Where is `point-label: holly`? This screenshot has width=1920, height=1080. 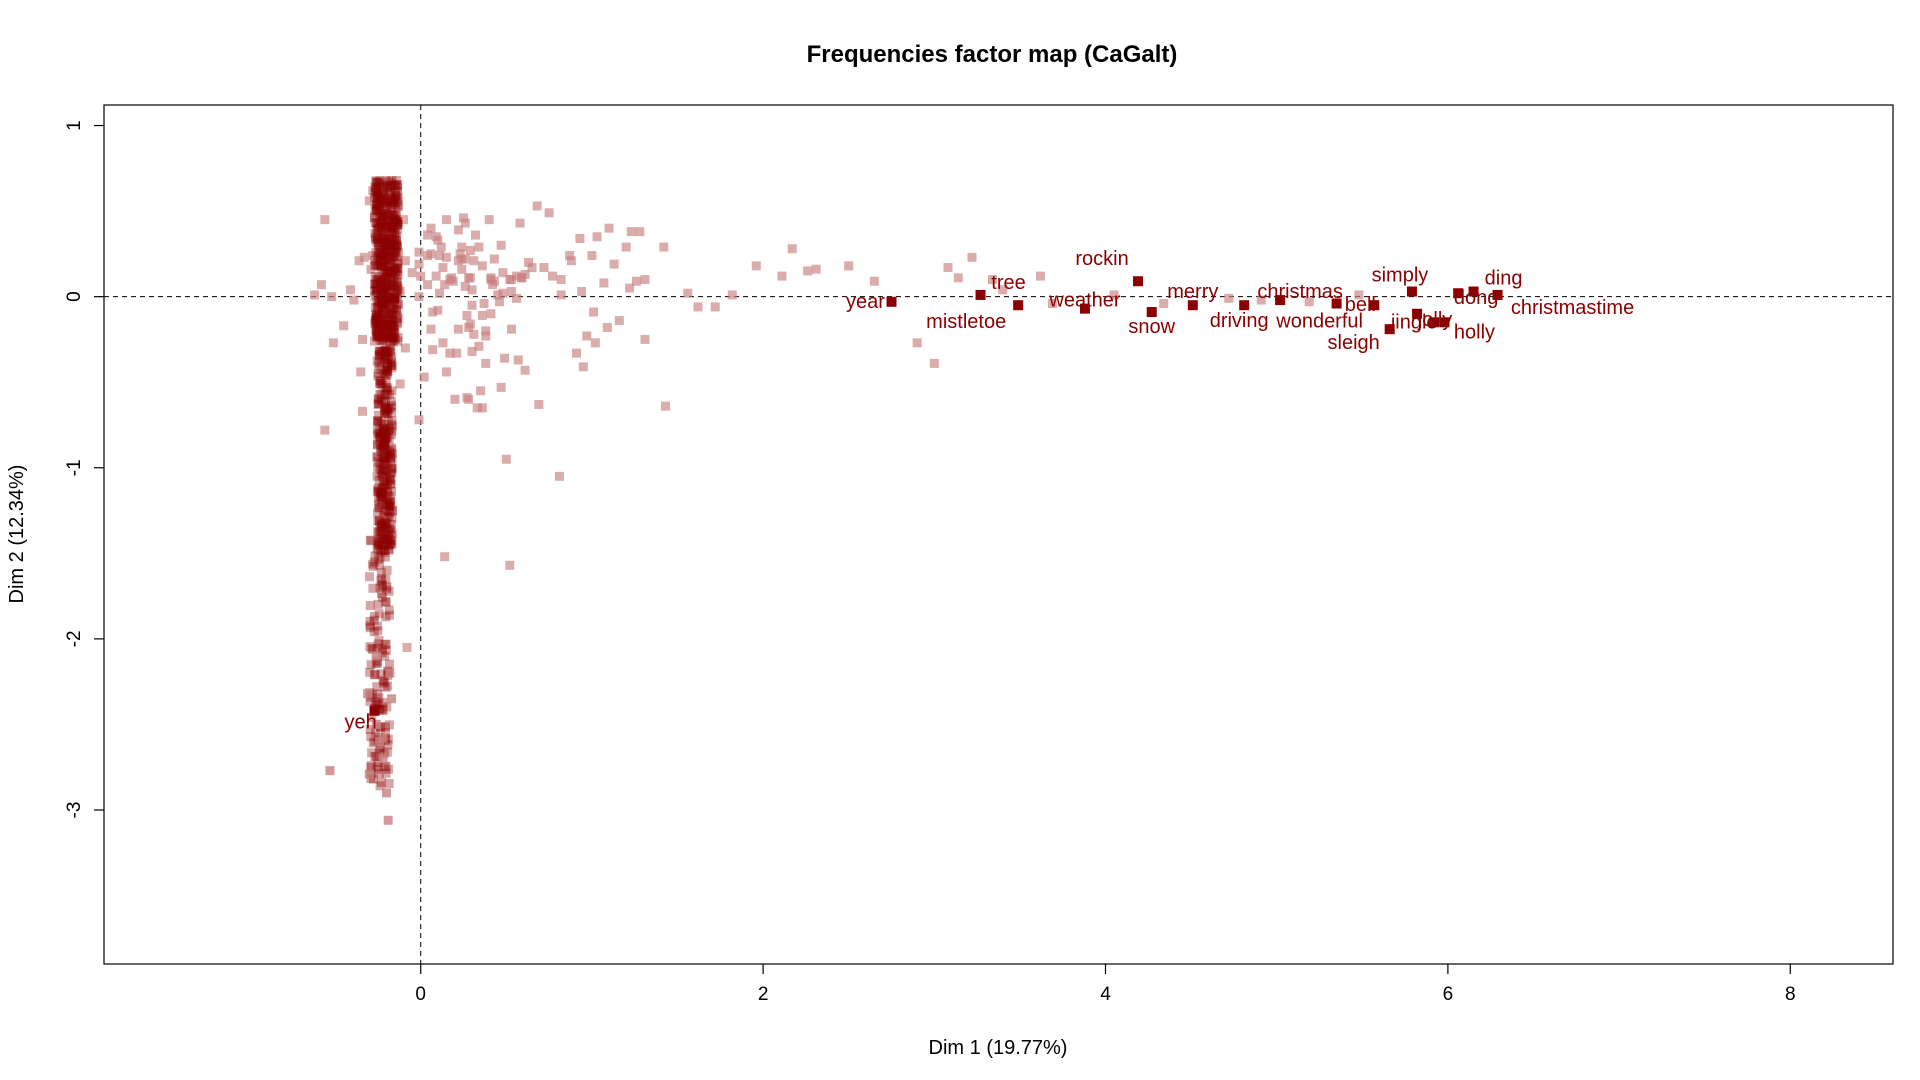 point-label: holly is located at coordinates (1474, 332).